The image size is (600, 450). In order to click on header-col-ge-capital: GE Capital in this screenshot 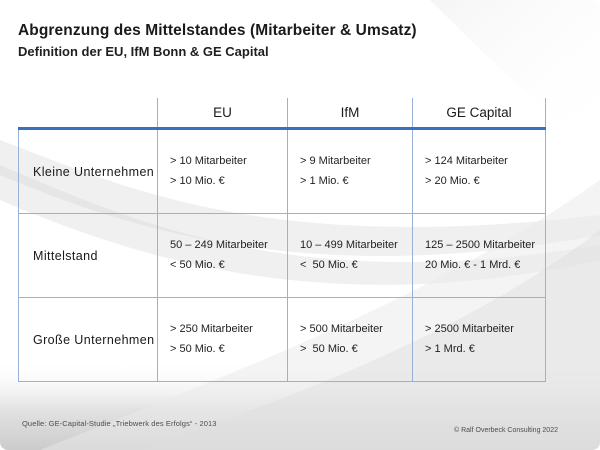, I will do `click(479, 114)`.